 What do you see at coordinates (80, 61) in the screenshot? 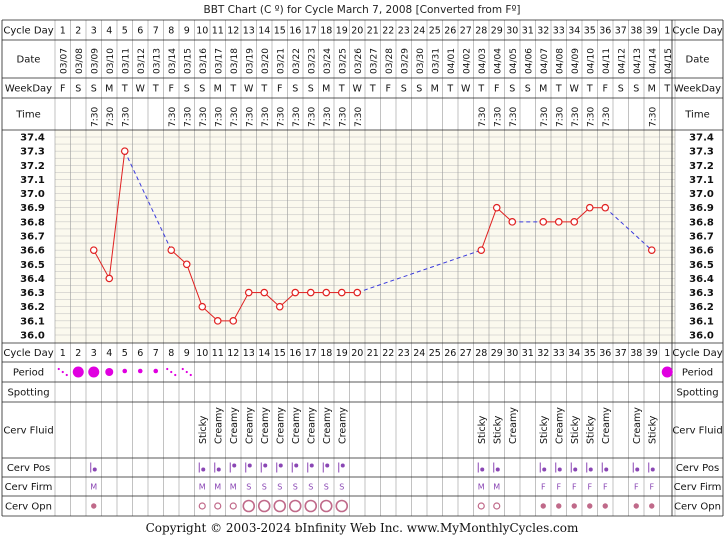
I see `date-label: 03/08` at bounding box center [80, 61].